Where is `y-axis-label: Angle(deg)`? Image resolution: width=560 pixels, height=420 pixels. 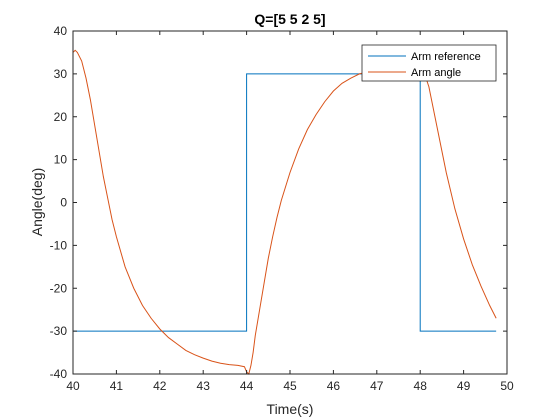 y-axis-label: Angle(deg) is located at coordinates (37, 202).